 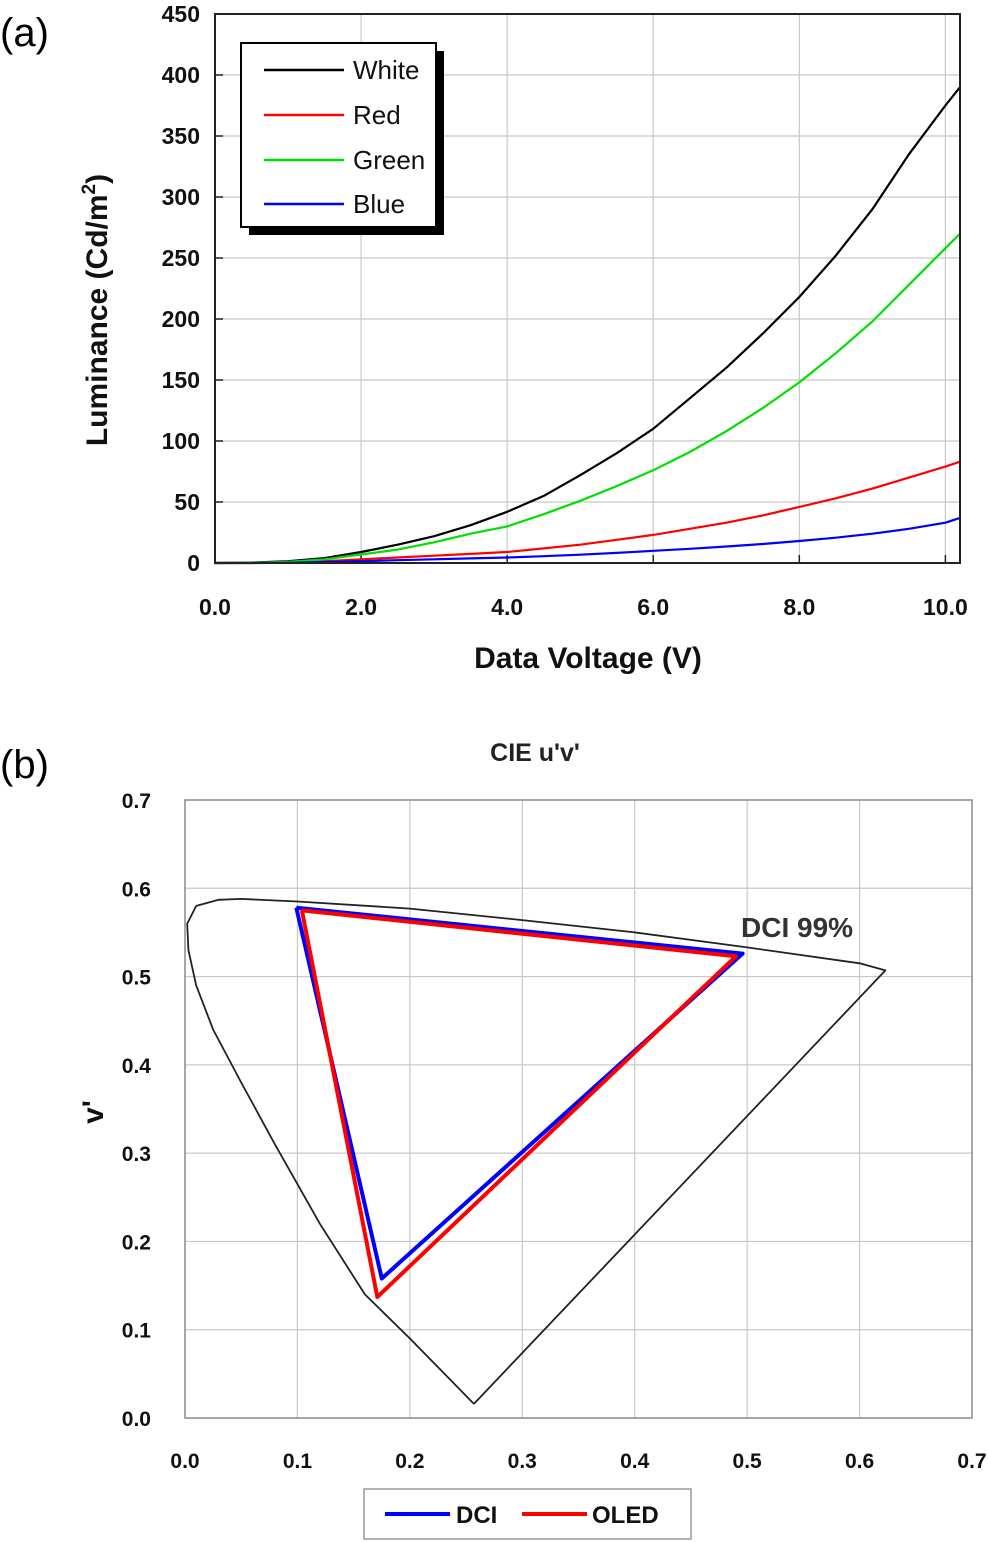 What do you see at coordinates (24, 765) in the screenshot?
I see `panel-label-b: (b)` at bounding box center [24, 765].